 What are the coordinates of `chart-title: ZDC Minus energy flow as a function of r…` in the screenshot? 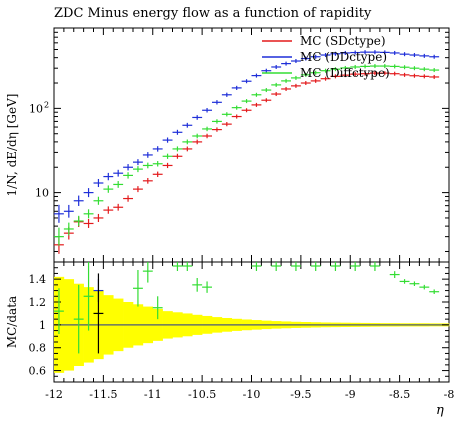 It's located at (213, 13).